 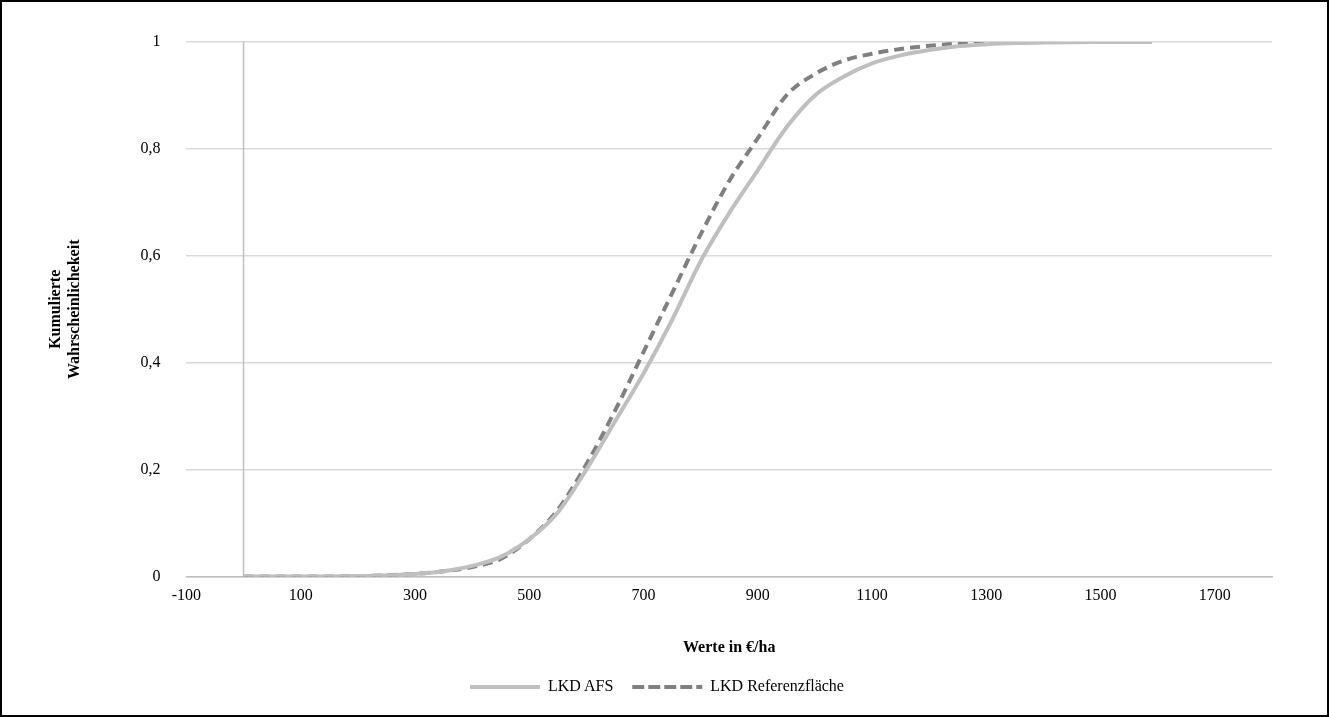 I want to click on legend-label: LKD AFS, so click(x=581, y=686).